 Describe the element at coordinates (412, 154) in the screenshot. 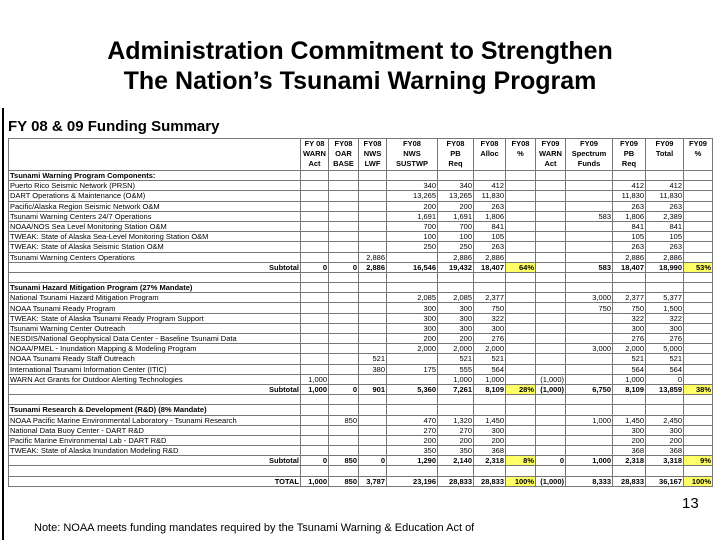

I see `header-cell: FY08 NWS SUSTWP` at that location.